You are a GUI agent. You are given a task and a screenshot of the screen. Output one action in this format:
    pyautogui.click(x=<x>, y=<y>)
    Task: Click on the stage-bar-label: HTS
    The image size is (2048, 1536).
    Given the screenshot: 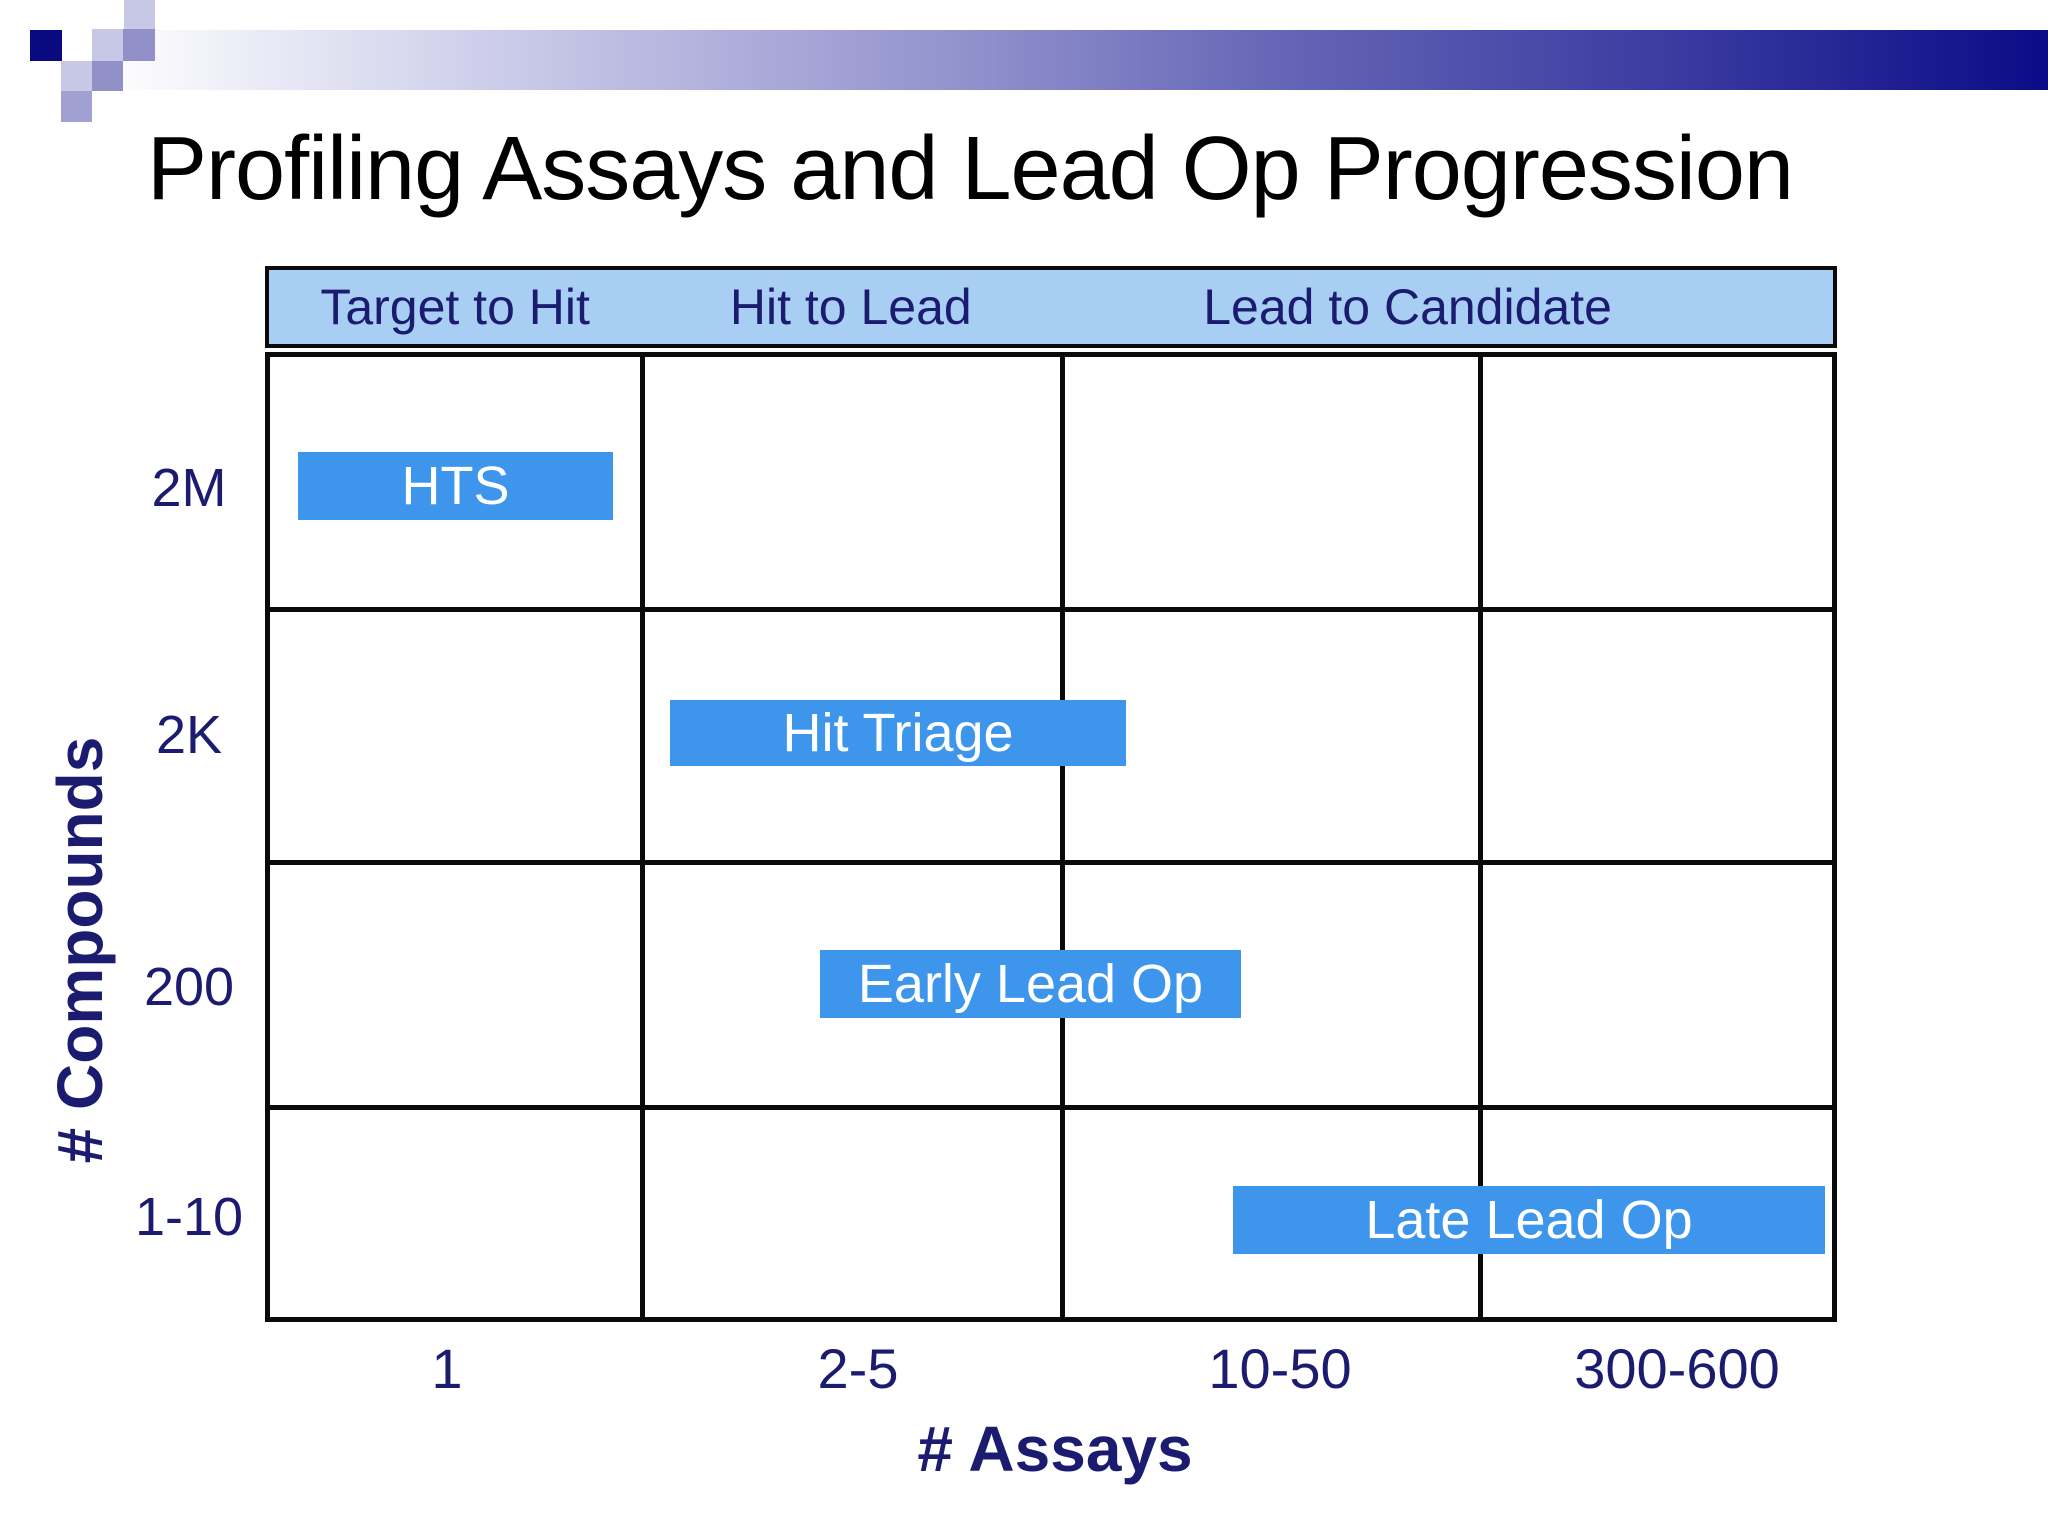 What is the action you would take?
    pyautogui.click(x=455, y=486)
    